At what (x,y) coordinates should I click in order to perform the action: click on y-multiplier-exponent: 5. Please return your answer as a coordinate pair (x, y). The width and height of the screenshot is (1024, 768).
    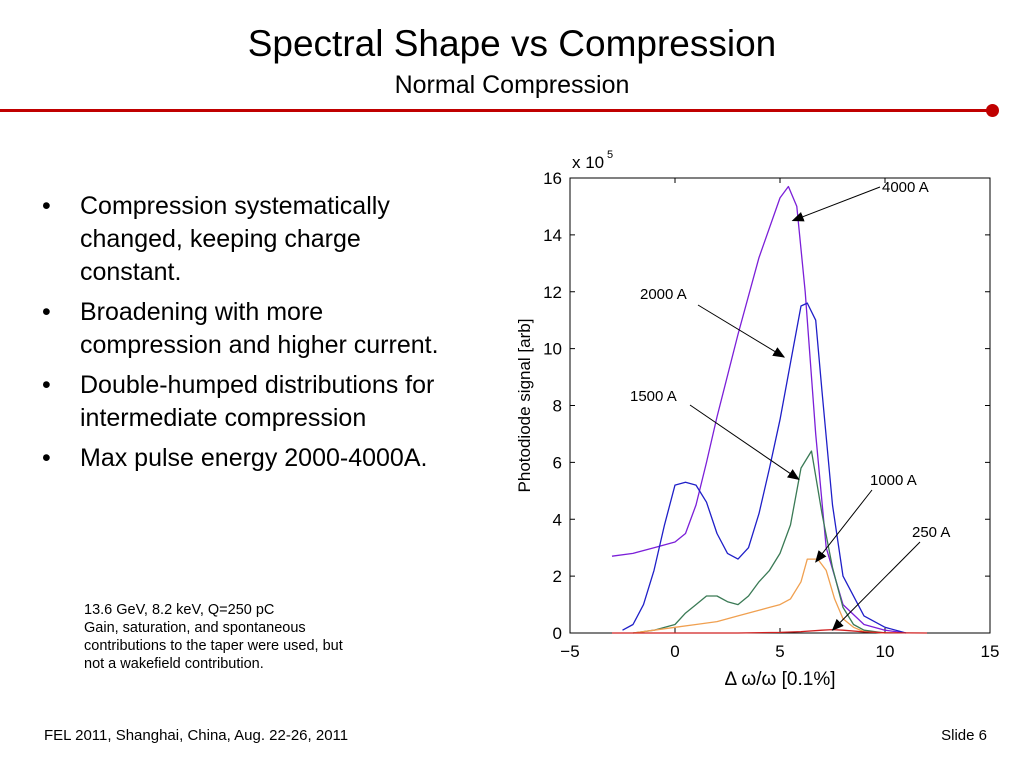
    Looking at the image, I should click on (610, 155).